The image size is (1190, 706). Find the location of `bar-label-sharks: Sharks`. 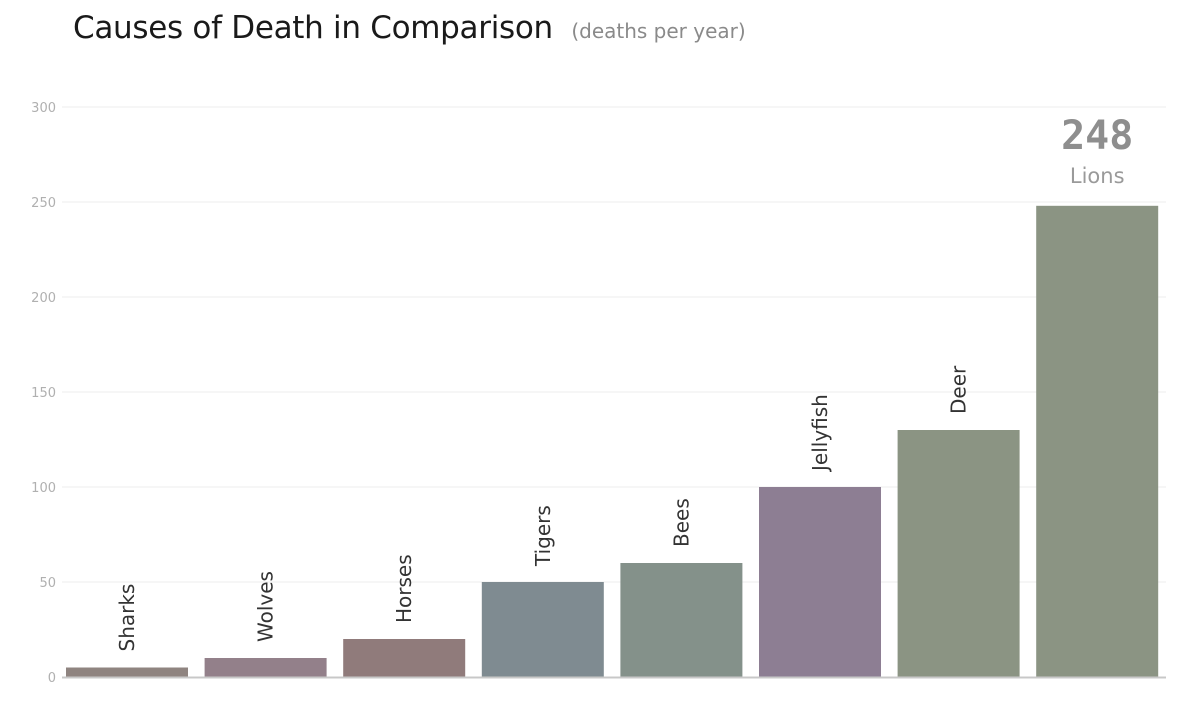

bar-label-sharks: Sharks is located at coordinates (127, 618).